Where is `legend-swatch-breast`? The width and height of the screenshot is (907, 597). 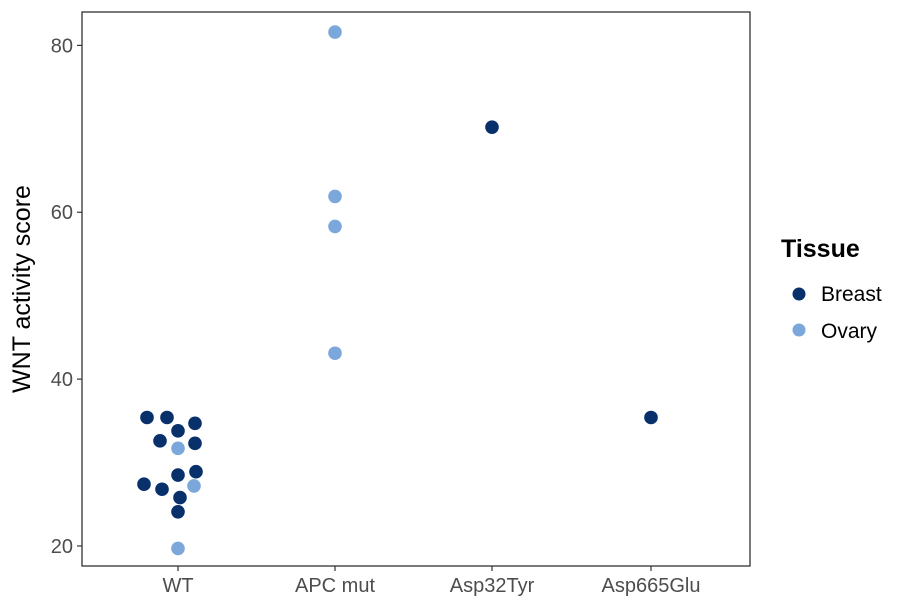
legend-swatch-breast is located at coordinates (799, 294).